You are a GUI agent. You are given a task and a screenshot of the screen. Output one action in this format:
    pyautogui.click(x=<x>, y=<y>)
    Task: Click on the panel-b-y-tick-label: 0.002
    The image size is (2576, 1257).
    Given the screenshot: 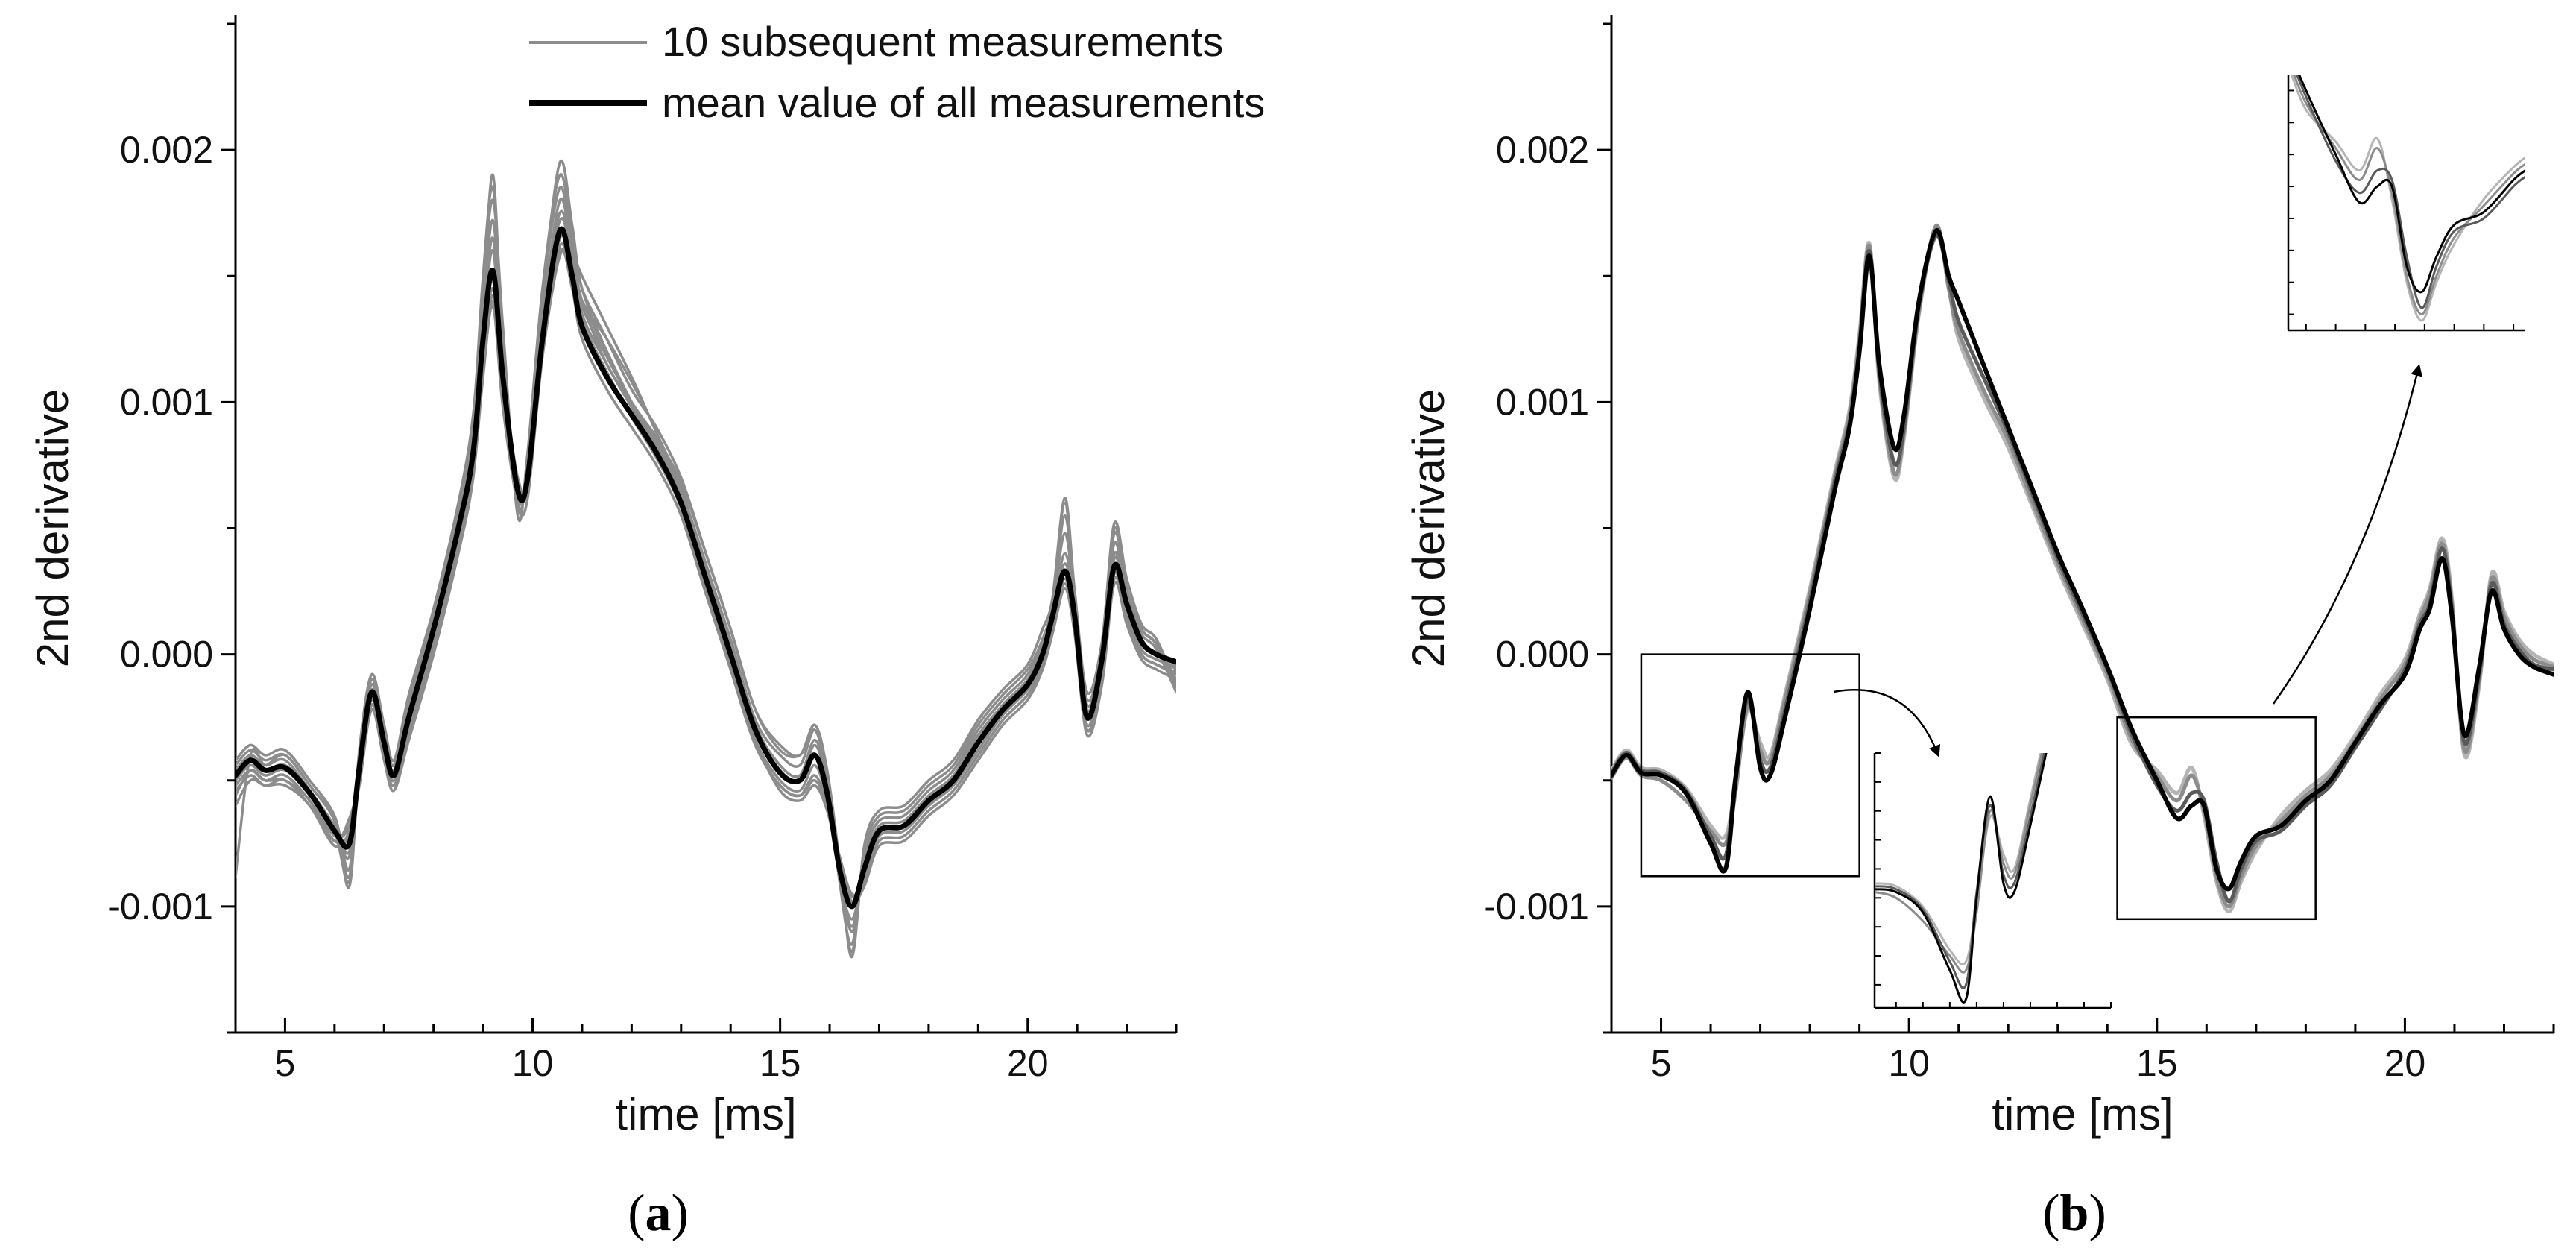 What is the action you would take?
    pyautogui.click(x=1542, y=150)
    